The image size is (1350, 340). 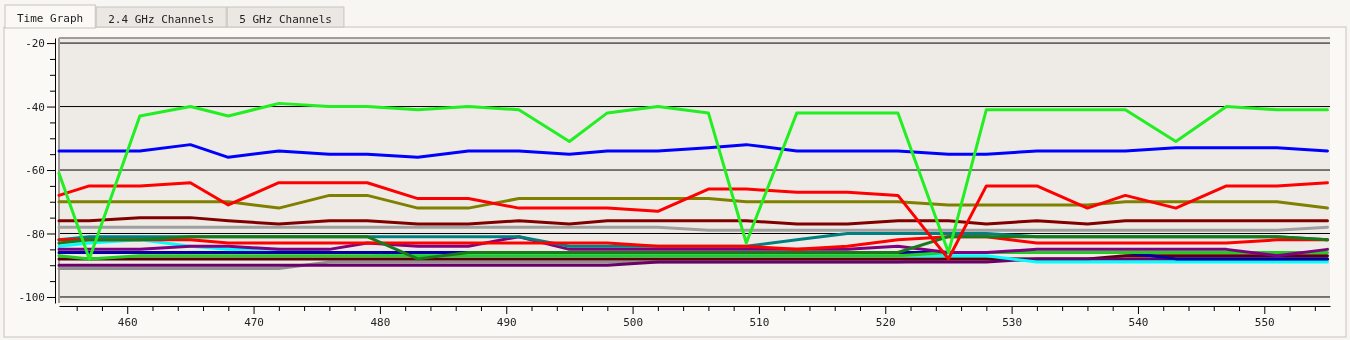 What do you see at coordinates (506, 322) in the screenshot?
I see `x-tick-label: 490` at bounding box center [506, 322].